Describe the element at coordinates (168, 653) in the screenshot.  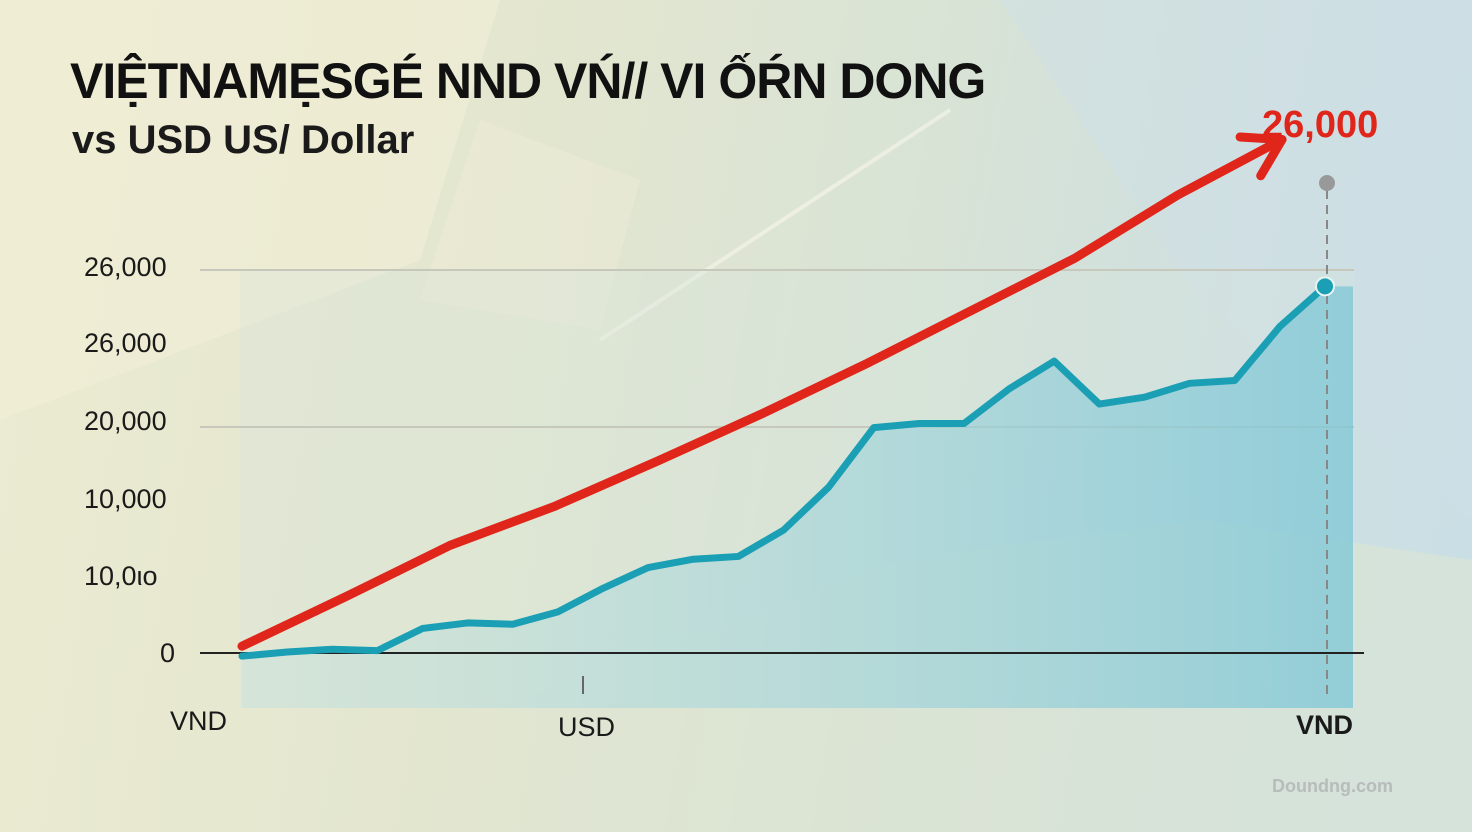
I see `y-tick-label: 0` at that location.